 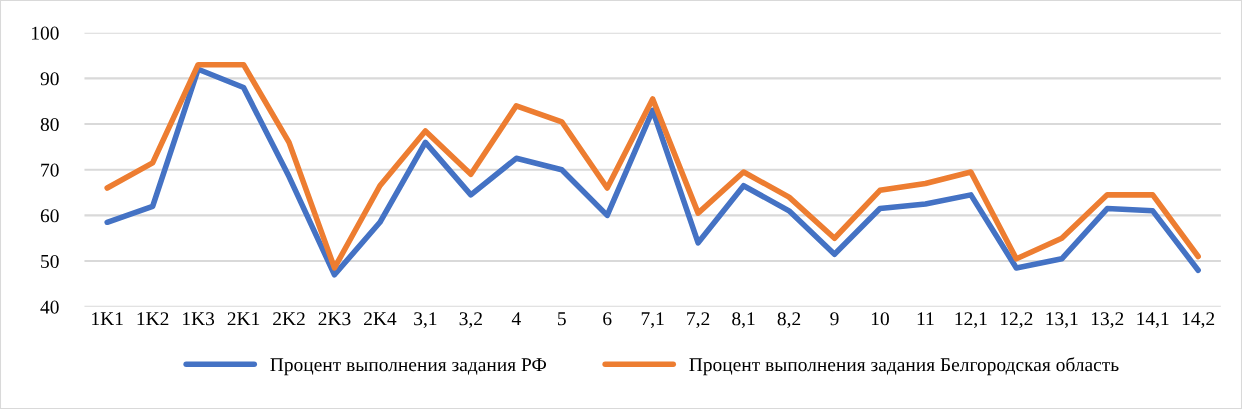 What do you see at coordinates (652, 320) in the screenshot?
I see `x-tick-label: 7,1` at bounding box center [652, 320].